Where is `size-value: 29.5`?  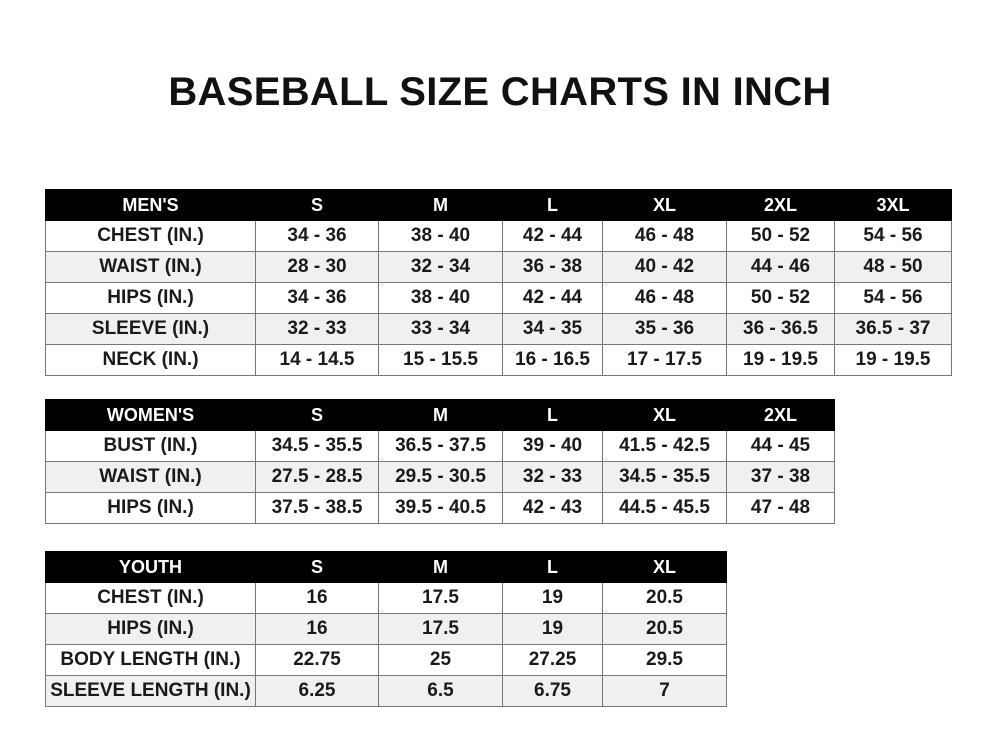 size-value: 29.5 is located at coordinates (664, 660).